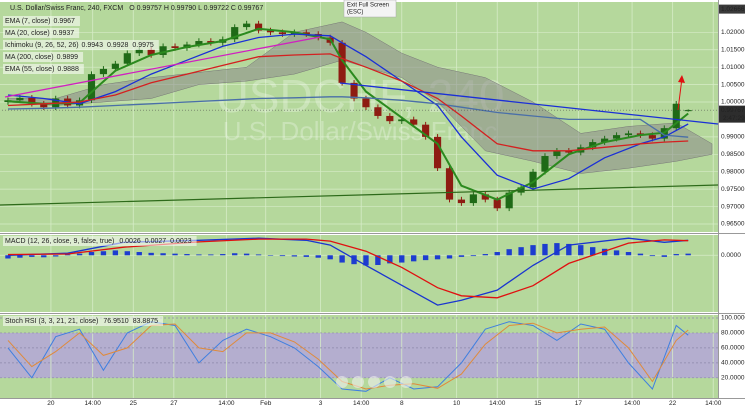 The width and height of the screenshot is (745, 409). What do you see at coordinates (145, 321) in the screenshot?
I see `legend-value: 83.8875` at bounding box center [145, 321].